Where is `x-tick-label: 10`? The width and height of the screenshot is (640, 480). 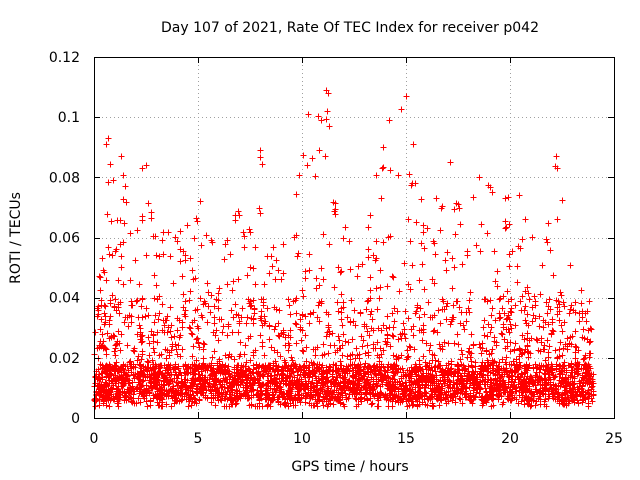
x-tick-label: 10 is located at coordinates (302, 439).